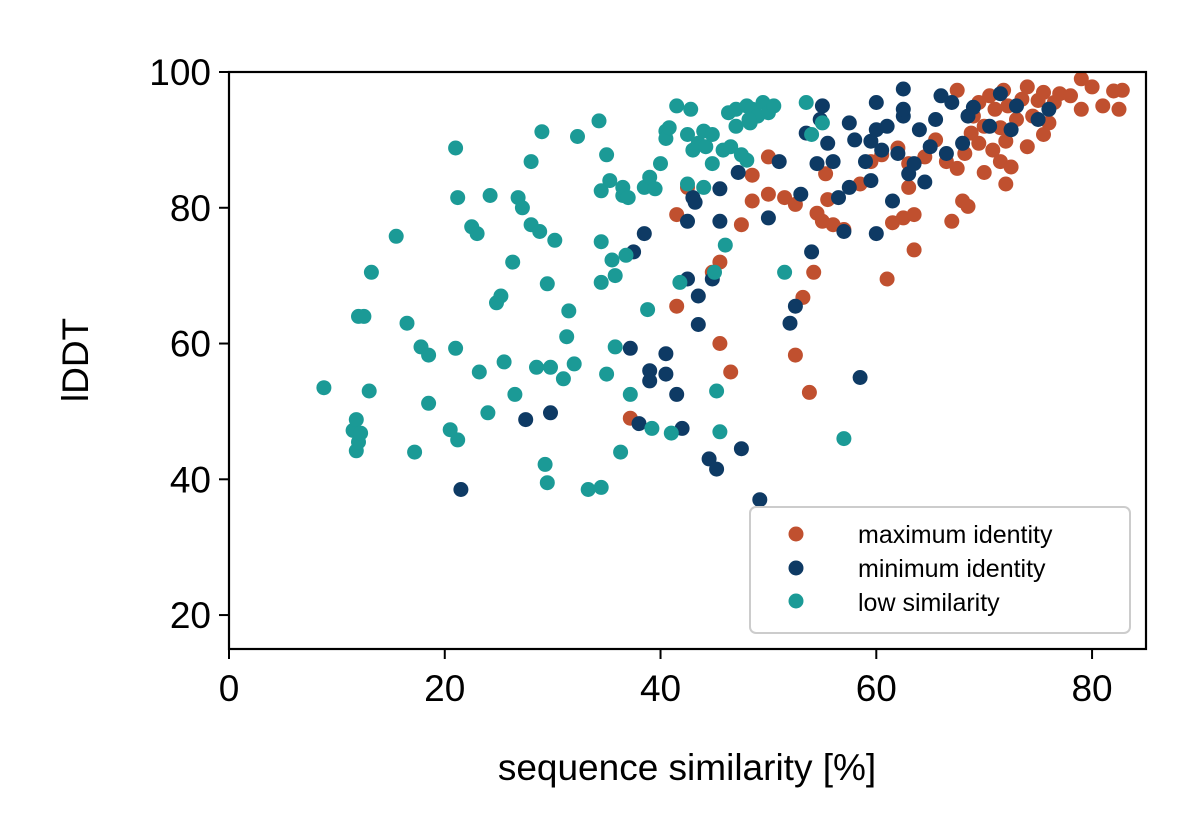 Image resolution: width=1200 pixels, height=840 pixels. I want to click on legend-label-low-similarity: low similarity, so click(929, 603).